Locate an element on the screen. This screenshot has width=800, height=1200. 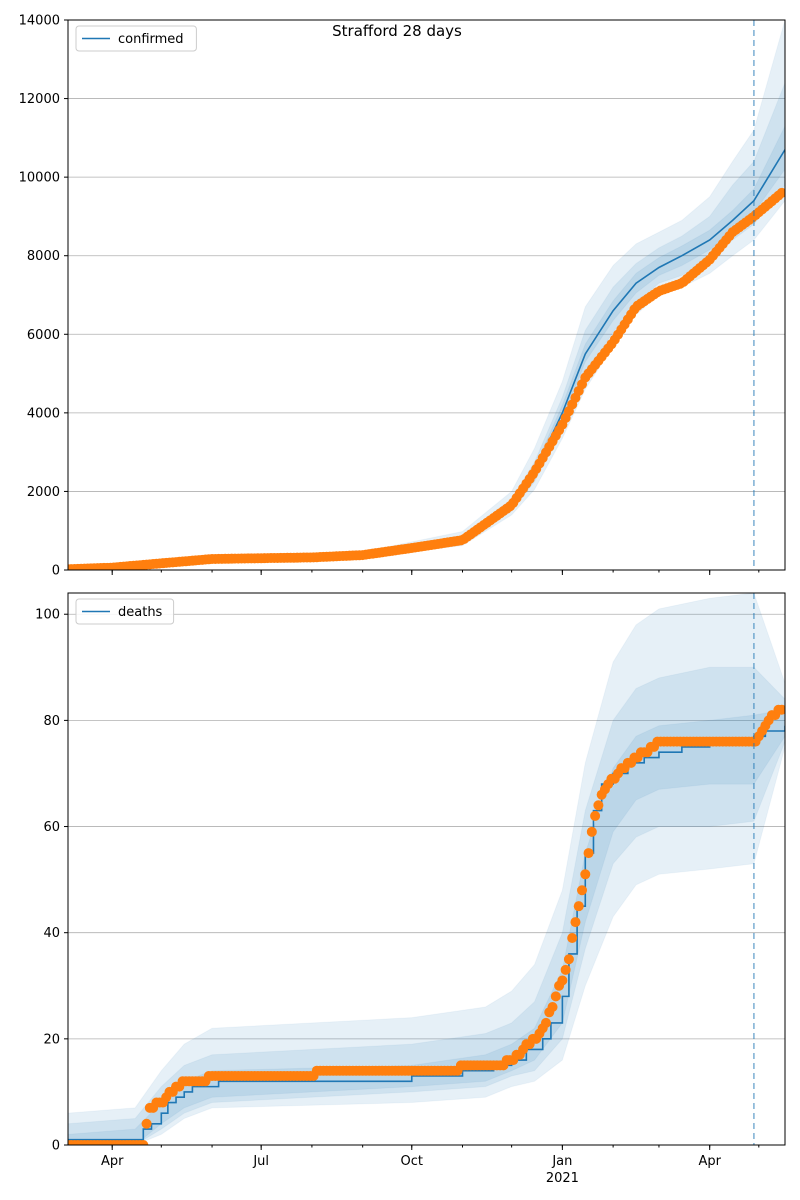
deaths-ytick-label: 80 is located at coordinates (51, 721).